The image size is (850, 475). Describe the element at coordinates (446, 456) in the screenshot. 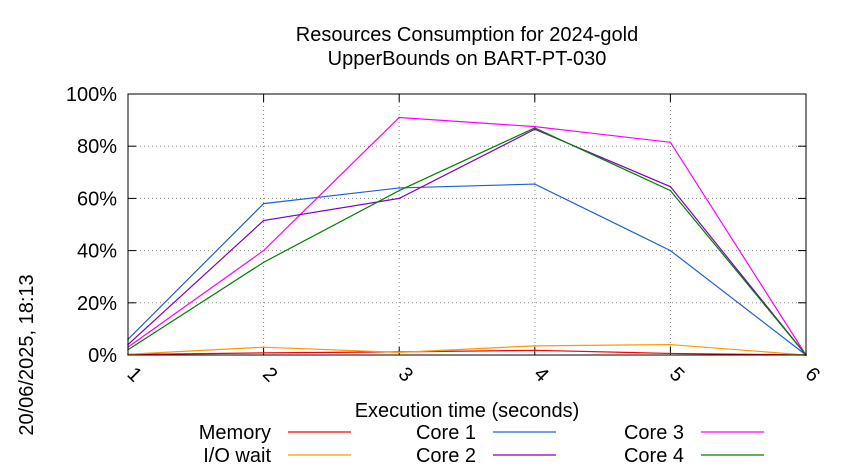

I see `legend-label: Core 2` at that location.